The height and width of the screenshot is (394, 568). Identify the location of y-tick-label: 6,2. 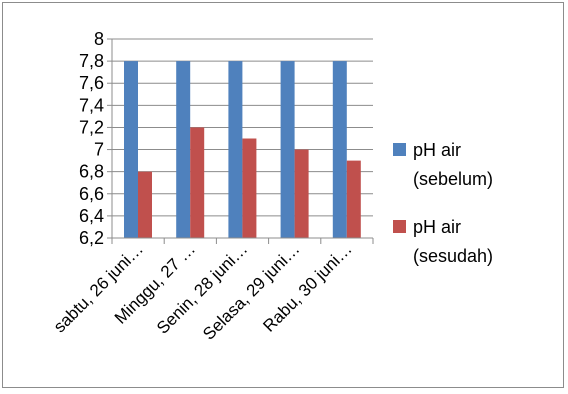
(91, 238).